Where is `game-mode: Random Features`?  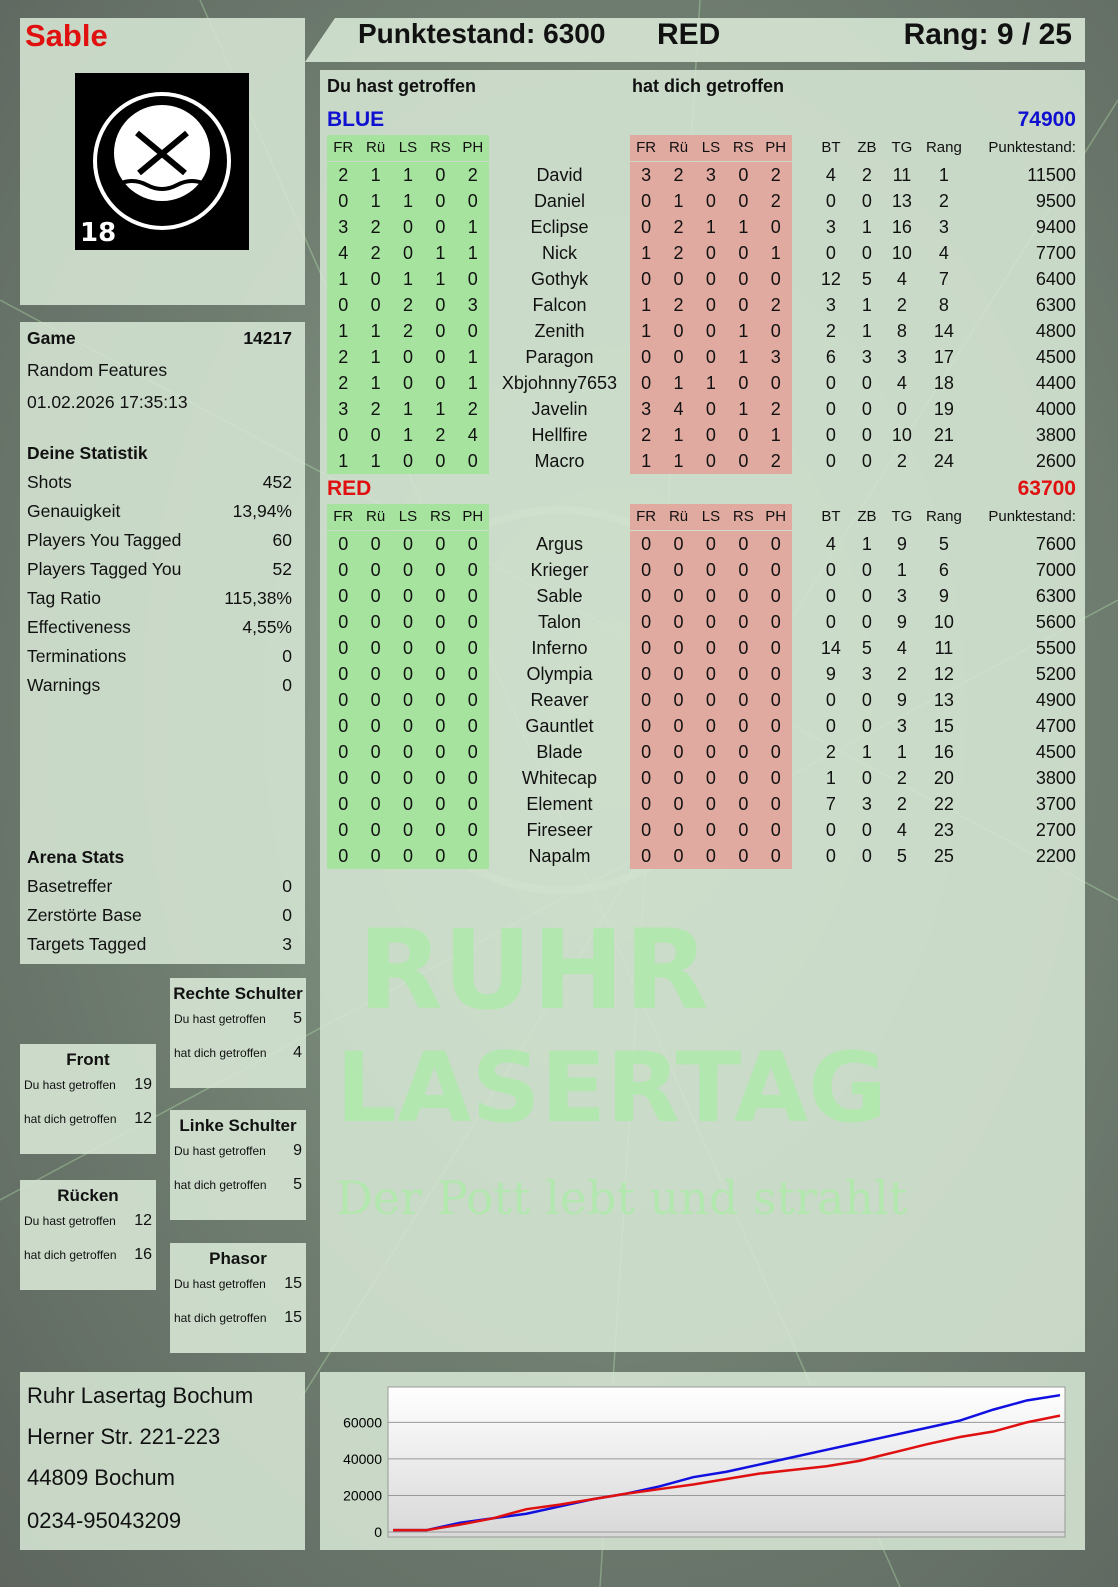 game-mode: Random Features is located at coordinates (97, 370).